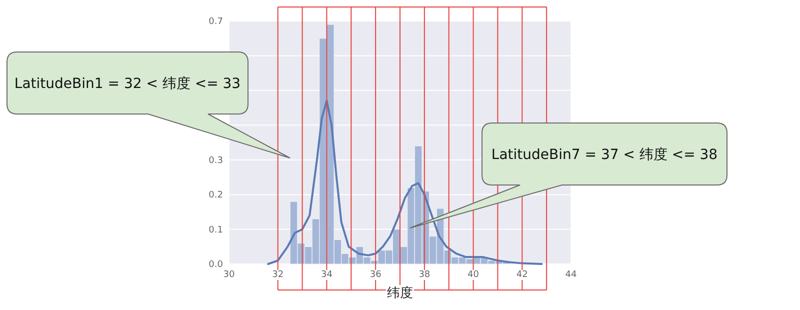 The height and width of the screenshot is (310, 800). I want to click on annotation: LatitudeBin7 = 37 < 纬度 <= 38, so click(604, 155).